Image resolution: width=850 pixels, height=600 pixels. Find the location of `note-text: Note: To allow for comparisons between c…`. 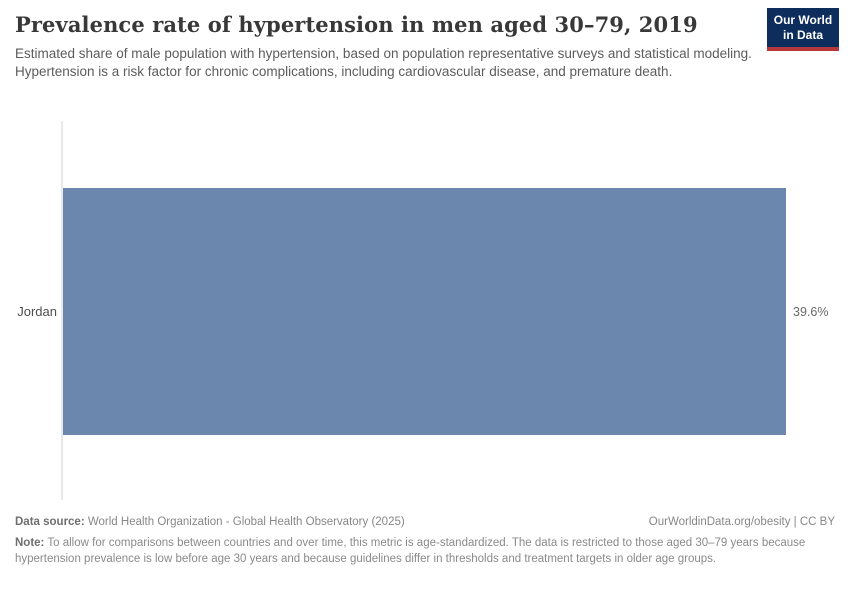

note-text: Note: To allow for comparisons between c… is located at coordinates (425, 551).